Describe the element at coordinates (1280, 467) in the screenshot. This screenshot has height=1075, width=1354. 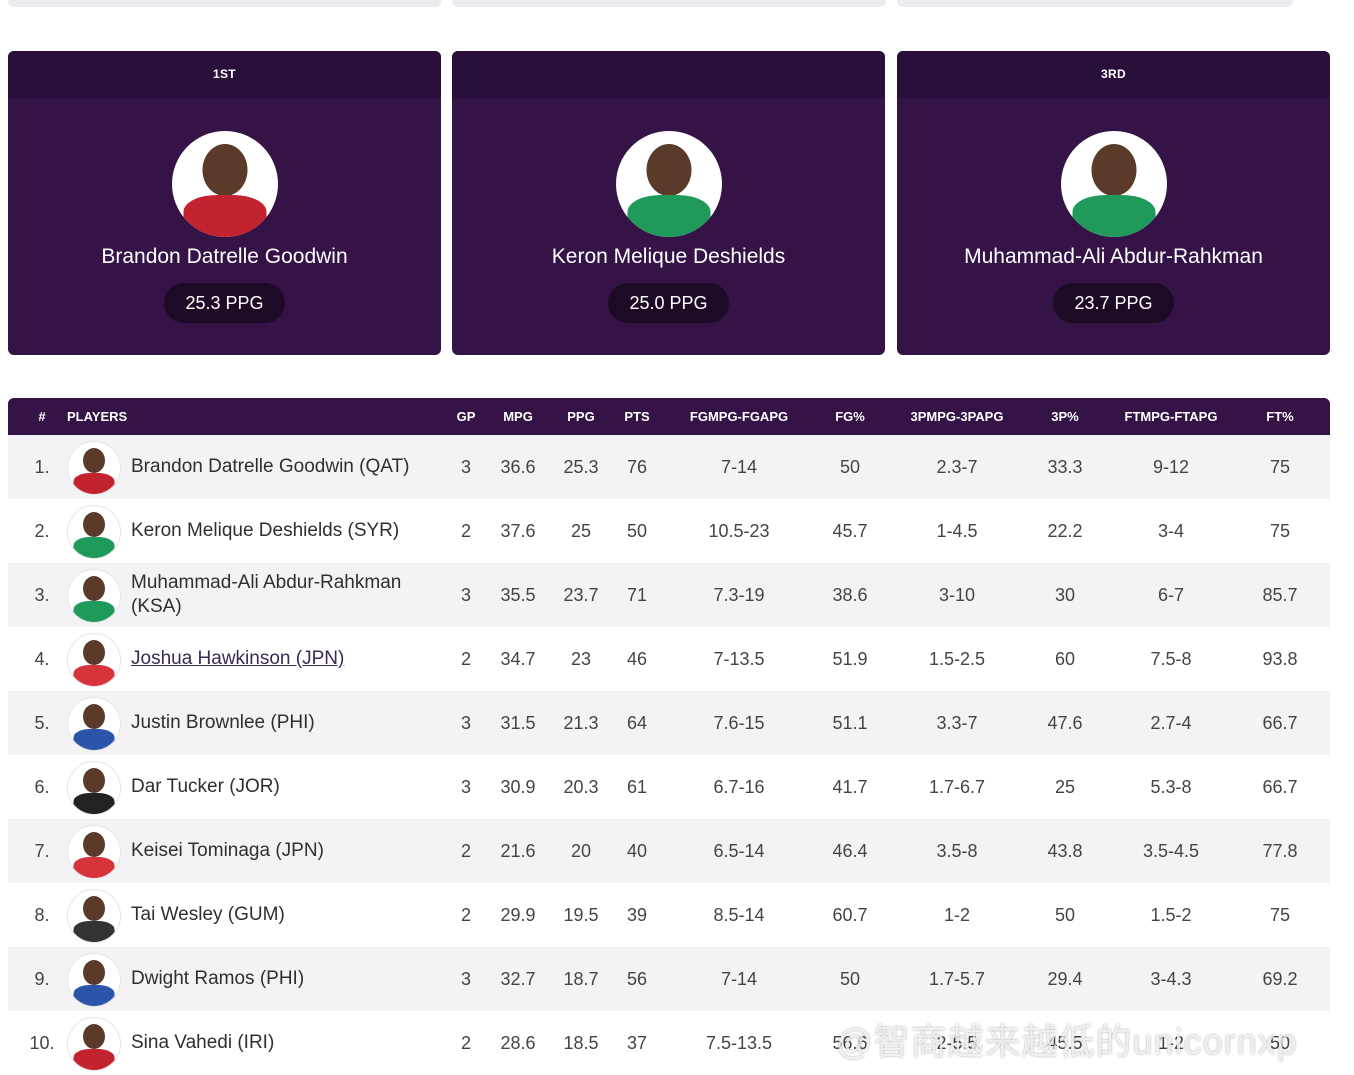
I see `cell-ftp: 75` at that location.